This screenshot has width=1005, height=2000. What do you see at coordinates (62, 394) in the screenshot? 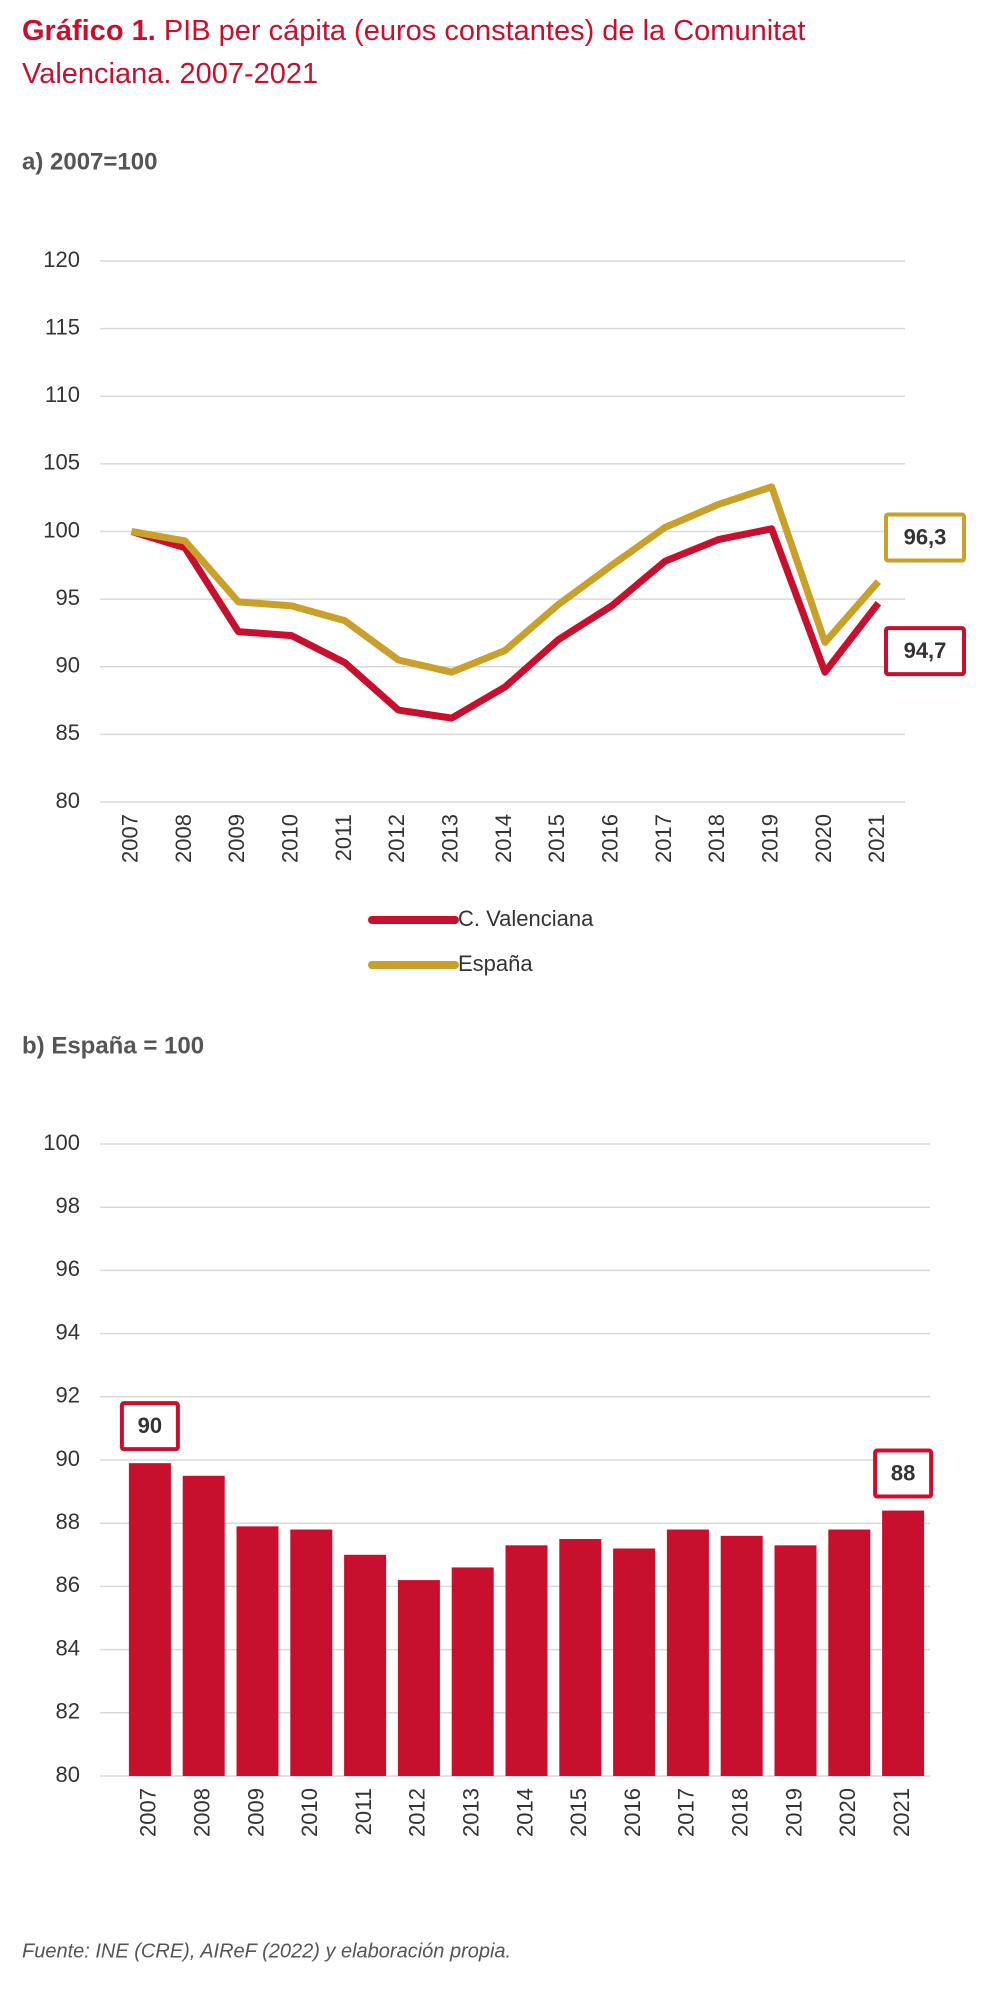
I see `y-tick-label: 110` at bounding box center [62, 394].